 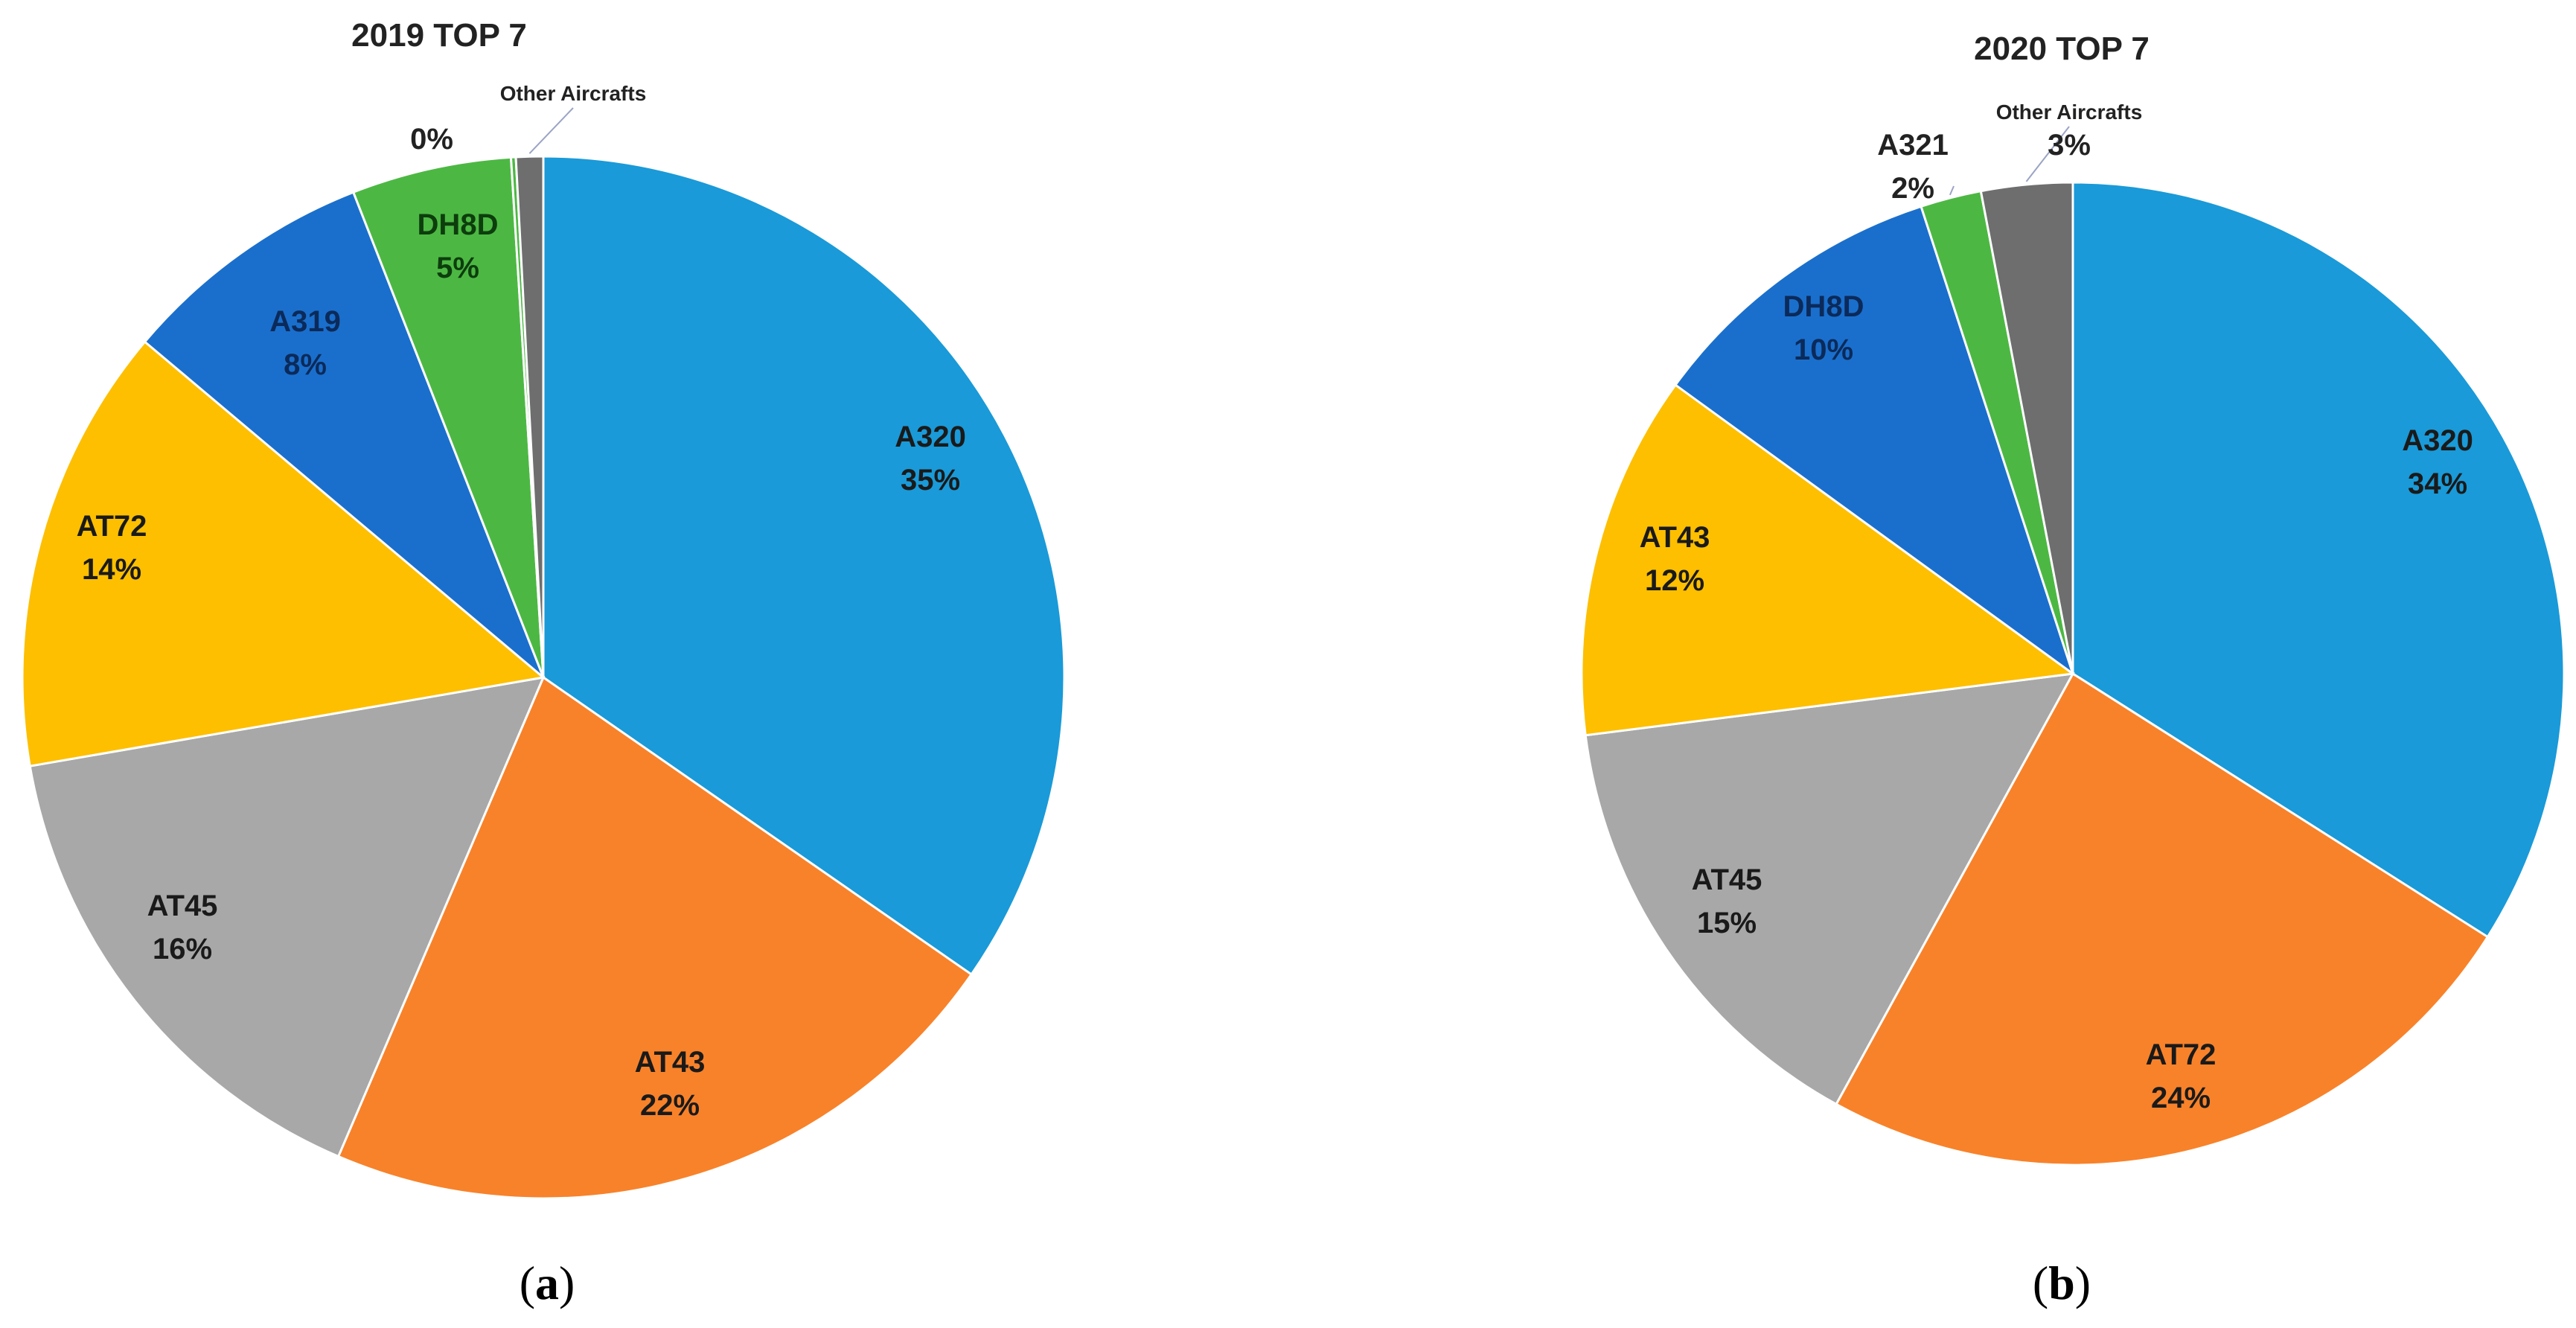 What do you see at coordinates (2069, 146) in the screenshot?
I see `slice-value: 3%` at bounding box center [2069, 146].